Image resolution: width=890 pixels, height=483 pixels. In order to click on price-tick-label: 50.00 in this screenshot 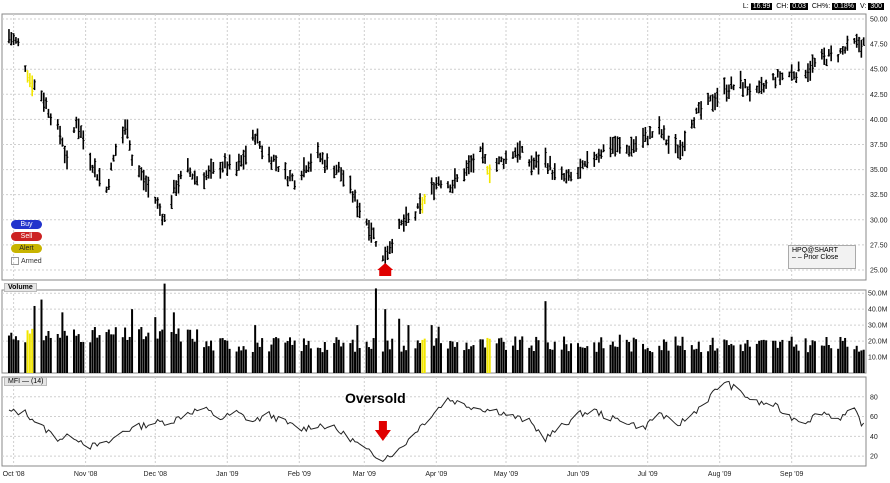, I will do `click(879, 20)`.